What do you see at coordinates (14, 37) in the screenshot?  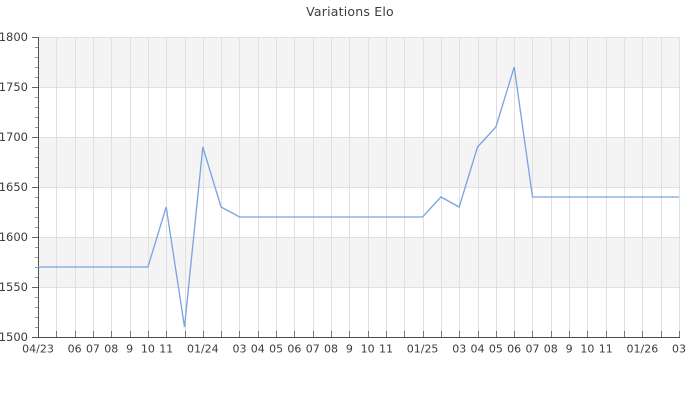 I see `y-tick-label: 1800` at bounding box center [14, 37].